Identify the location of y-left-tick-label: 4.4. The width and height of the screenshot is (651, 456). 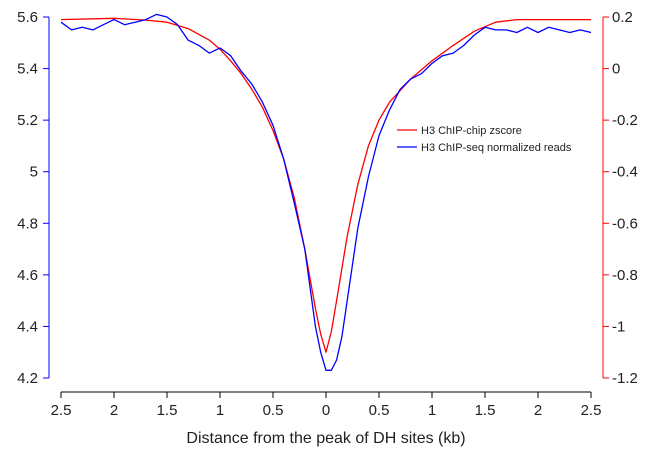
(27, 326).